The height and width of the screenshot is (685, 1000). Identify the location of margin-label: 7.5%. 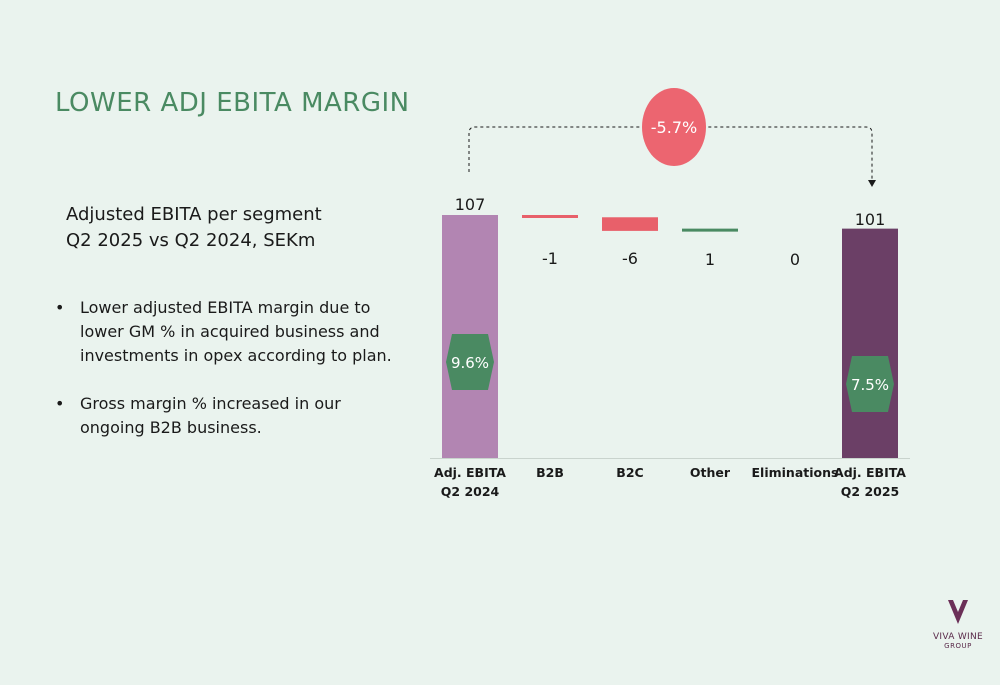
(870, 385).